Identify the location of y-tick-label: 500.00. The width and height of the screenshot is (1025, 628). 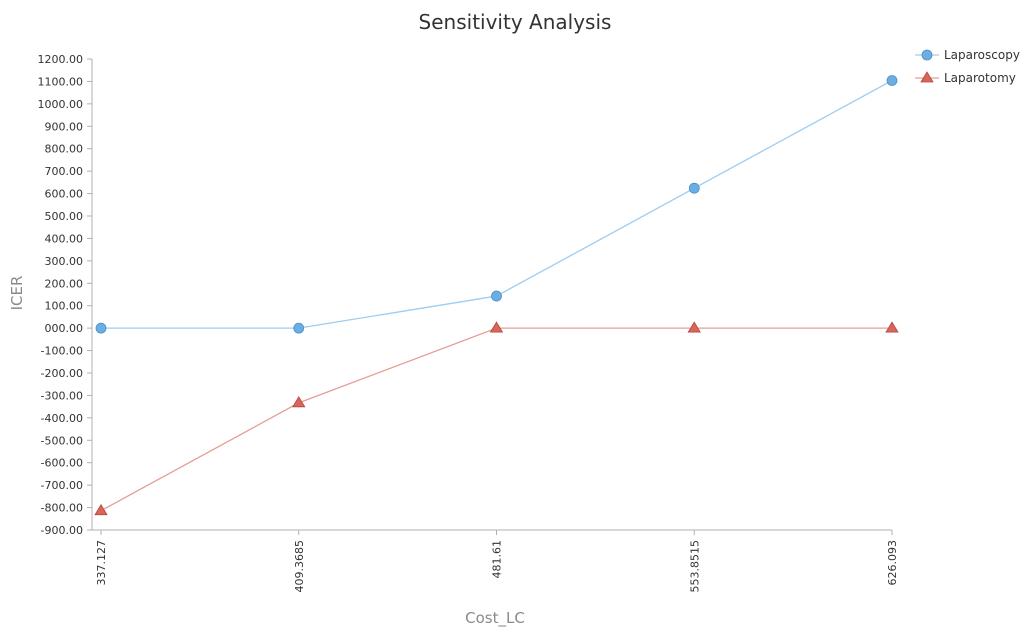
(64, 216).